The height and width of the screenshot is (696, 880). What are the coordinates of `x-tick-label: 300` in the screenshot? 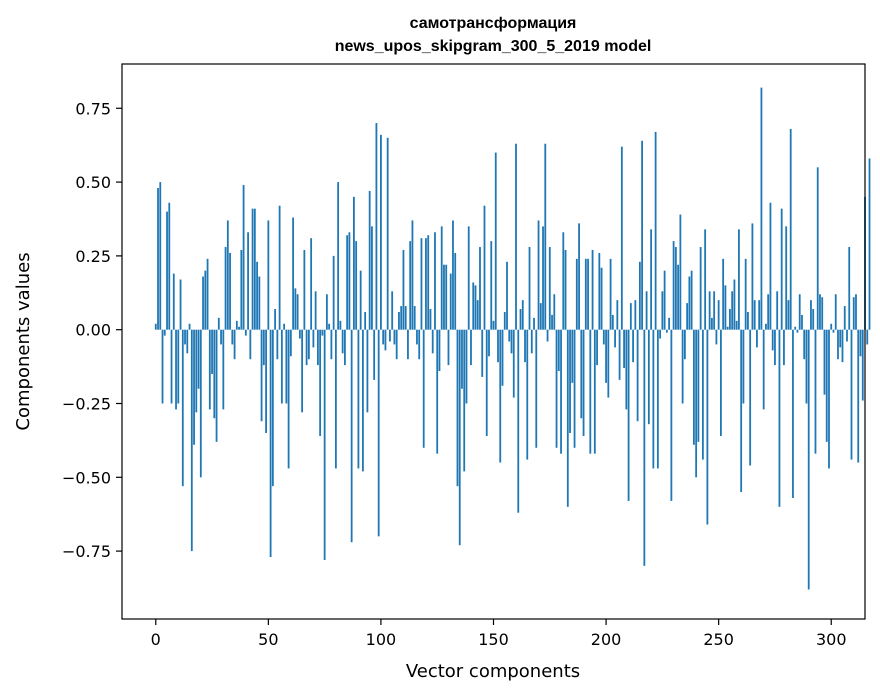 It's located at (831, 639).